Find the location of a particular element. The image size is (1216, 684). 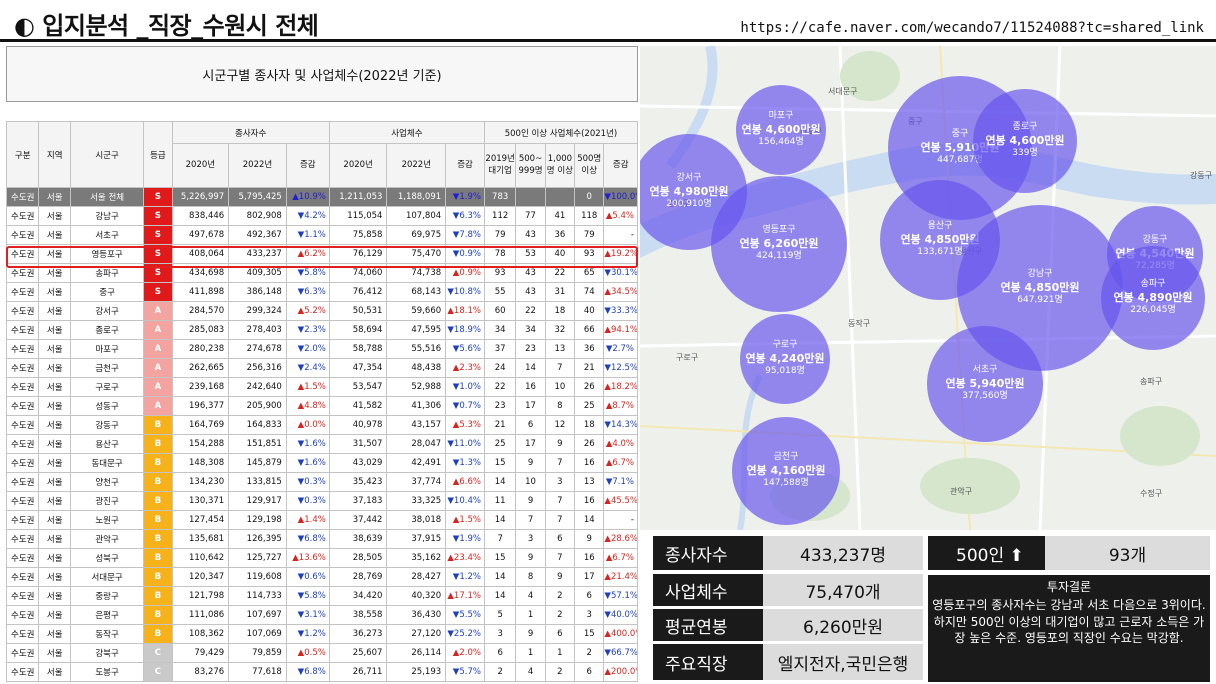

table-cell: 6 is located at coordinates (530, 425).